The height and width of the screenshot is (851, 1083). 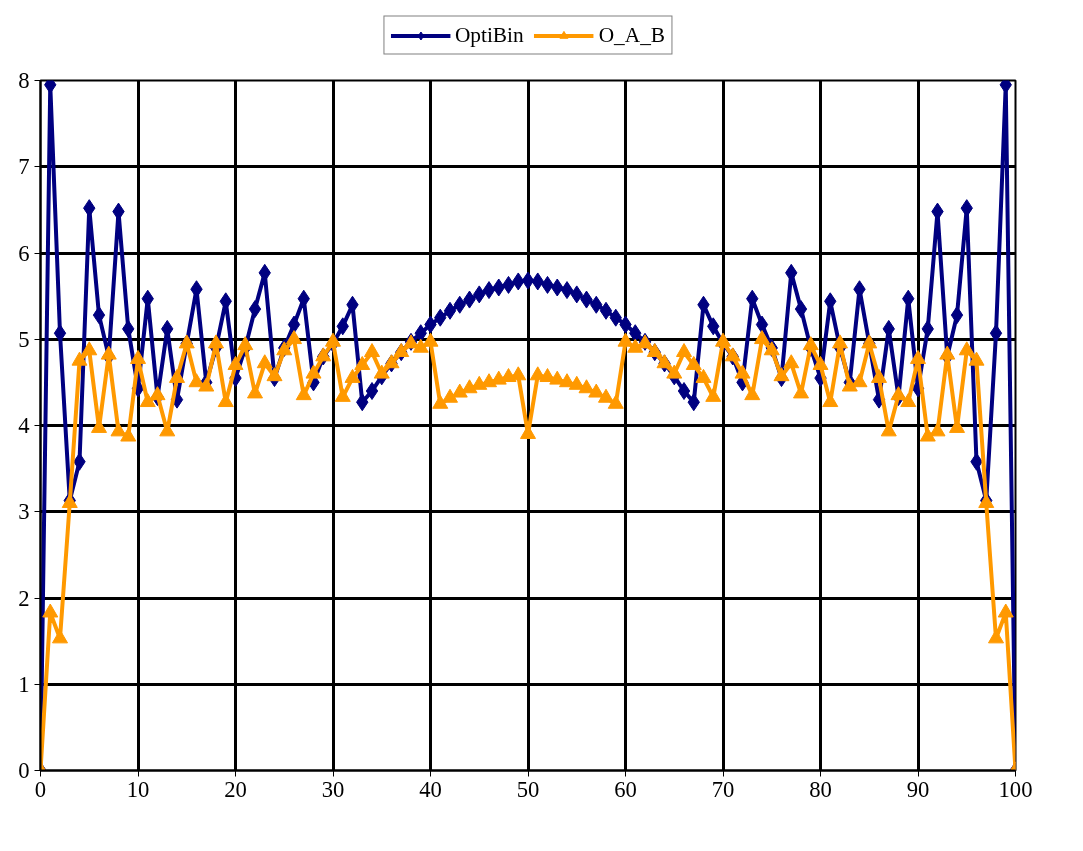 I want to click on y-tick-label: 2, so click(x=24, y=598).